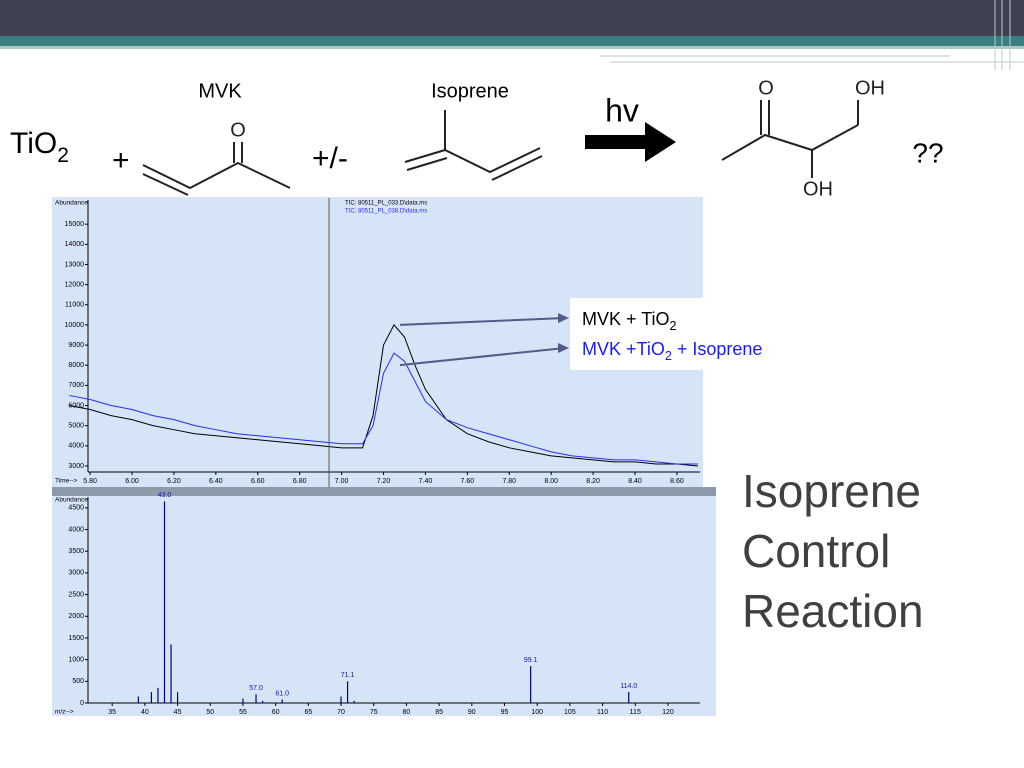 The width and height of the screenshot is (1024, 768). I want to click on legend-entry: TIC: 80511_PL_038.D\data.ms, so click(386, 212).